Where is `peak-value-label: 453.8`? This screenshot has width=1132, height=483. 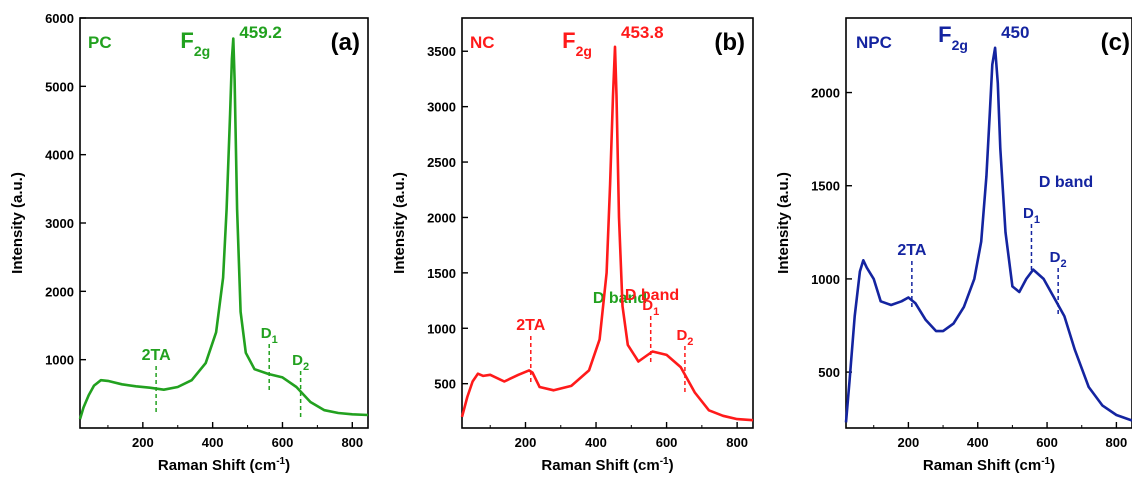
peak-value-label: 453.8 is located at coordinates (642, 32).